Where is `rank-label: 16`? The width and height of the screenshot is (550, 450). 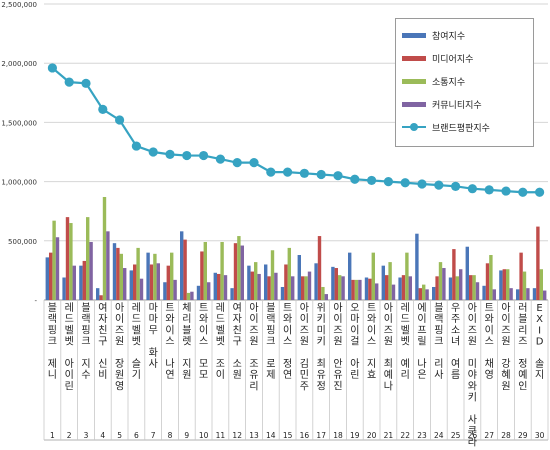
rank-label: 16 is located at coordinates (305, 435).